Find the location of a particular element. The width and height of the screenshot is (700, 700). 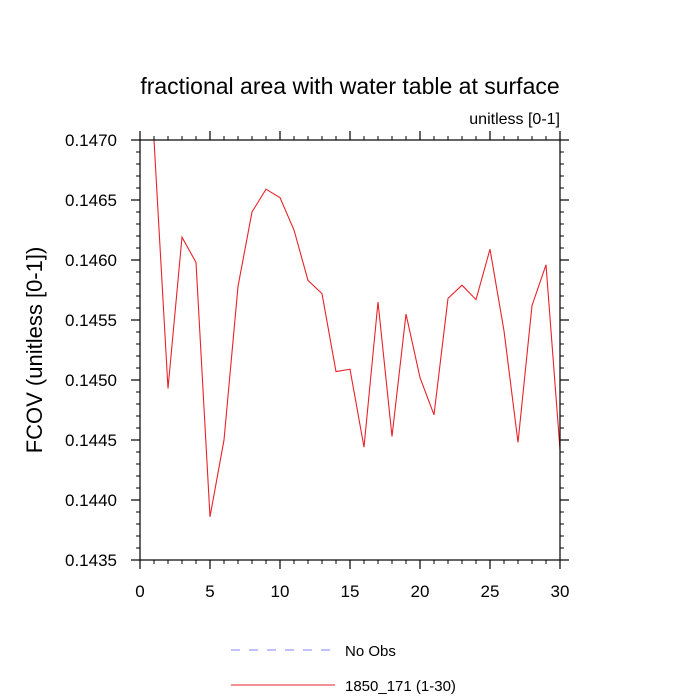

x-tick-label: 5 is located at coordinates (209, 591).